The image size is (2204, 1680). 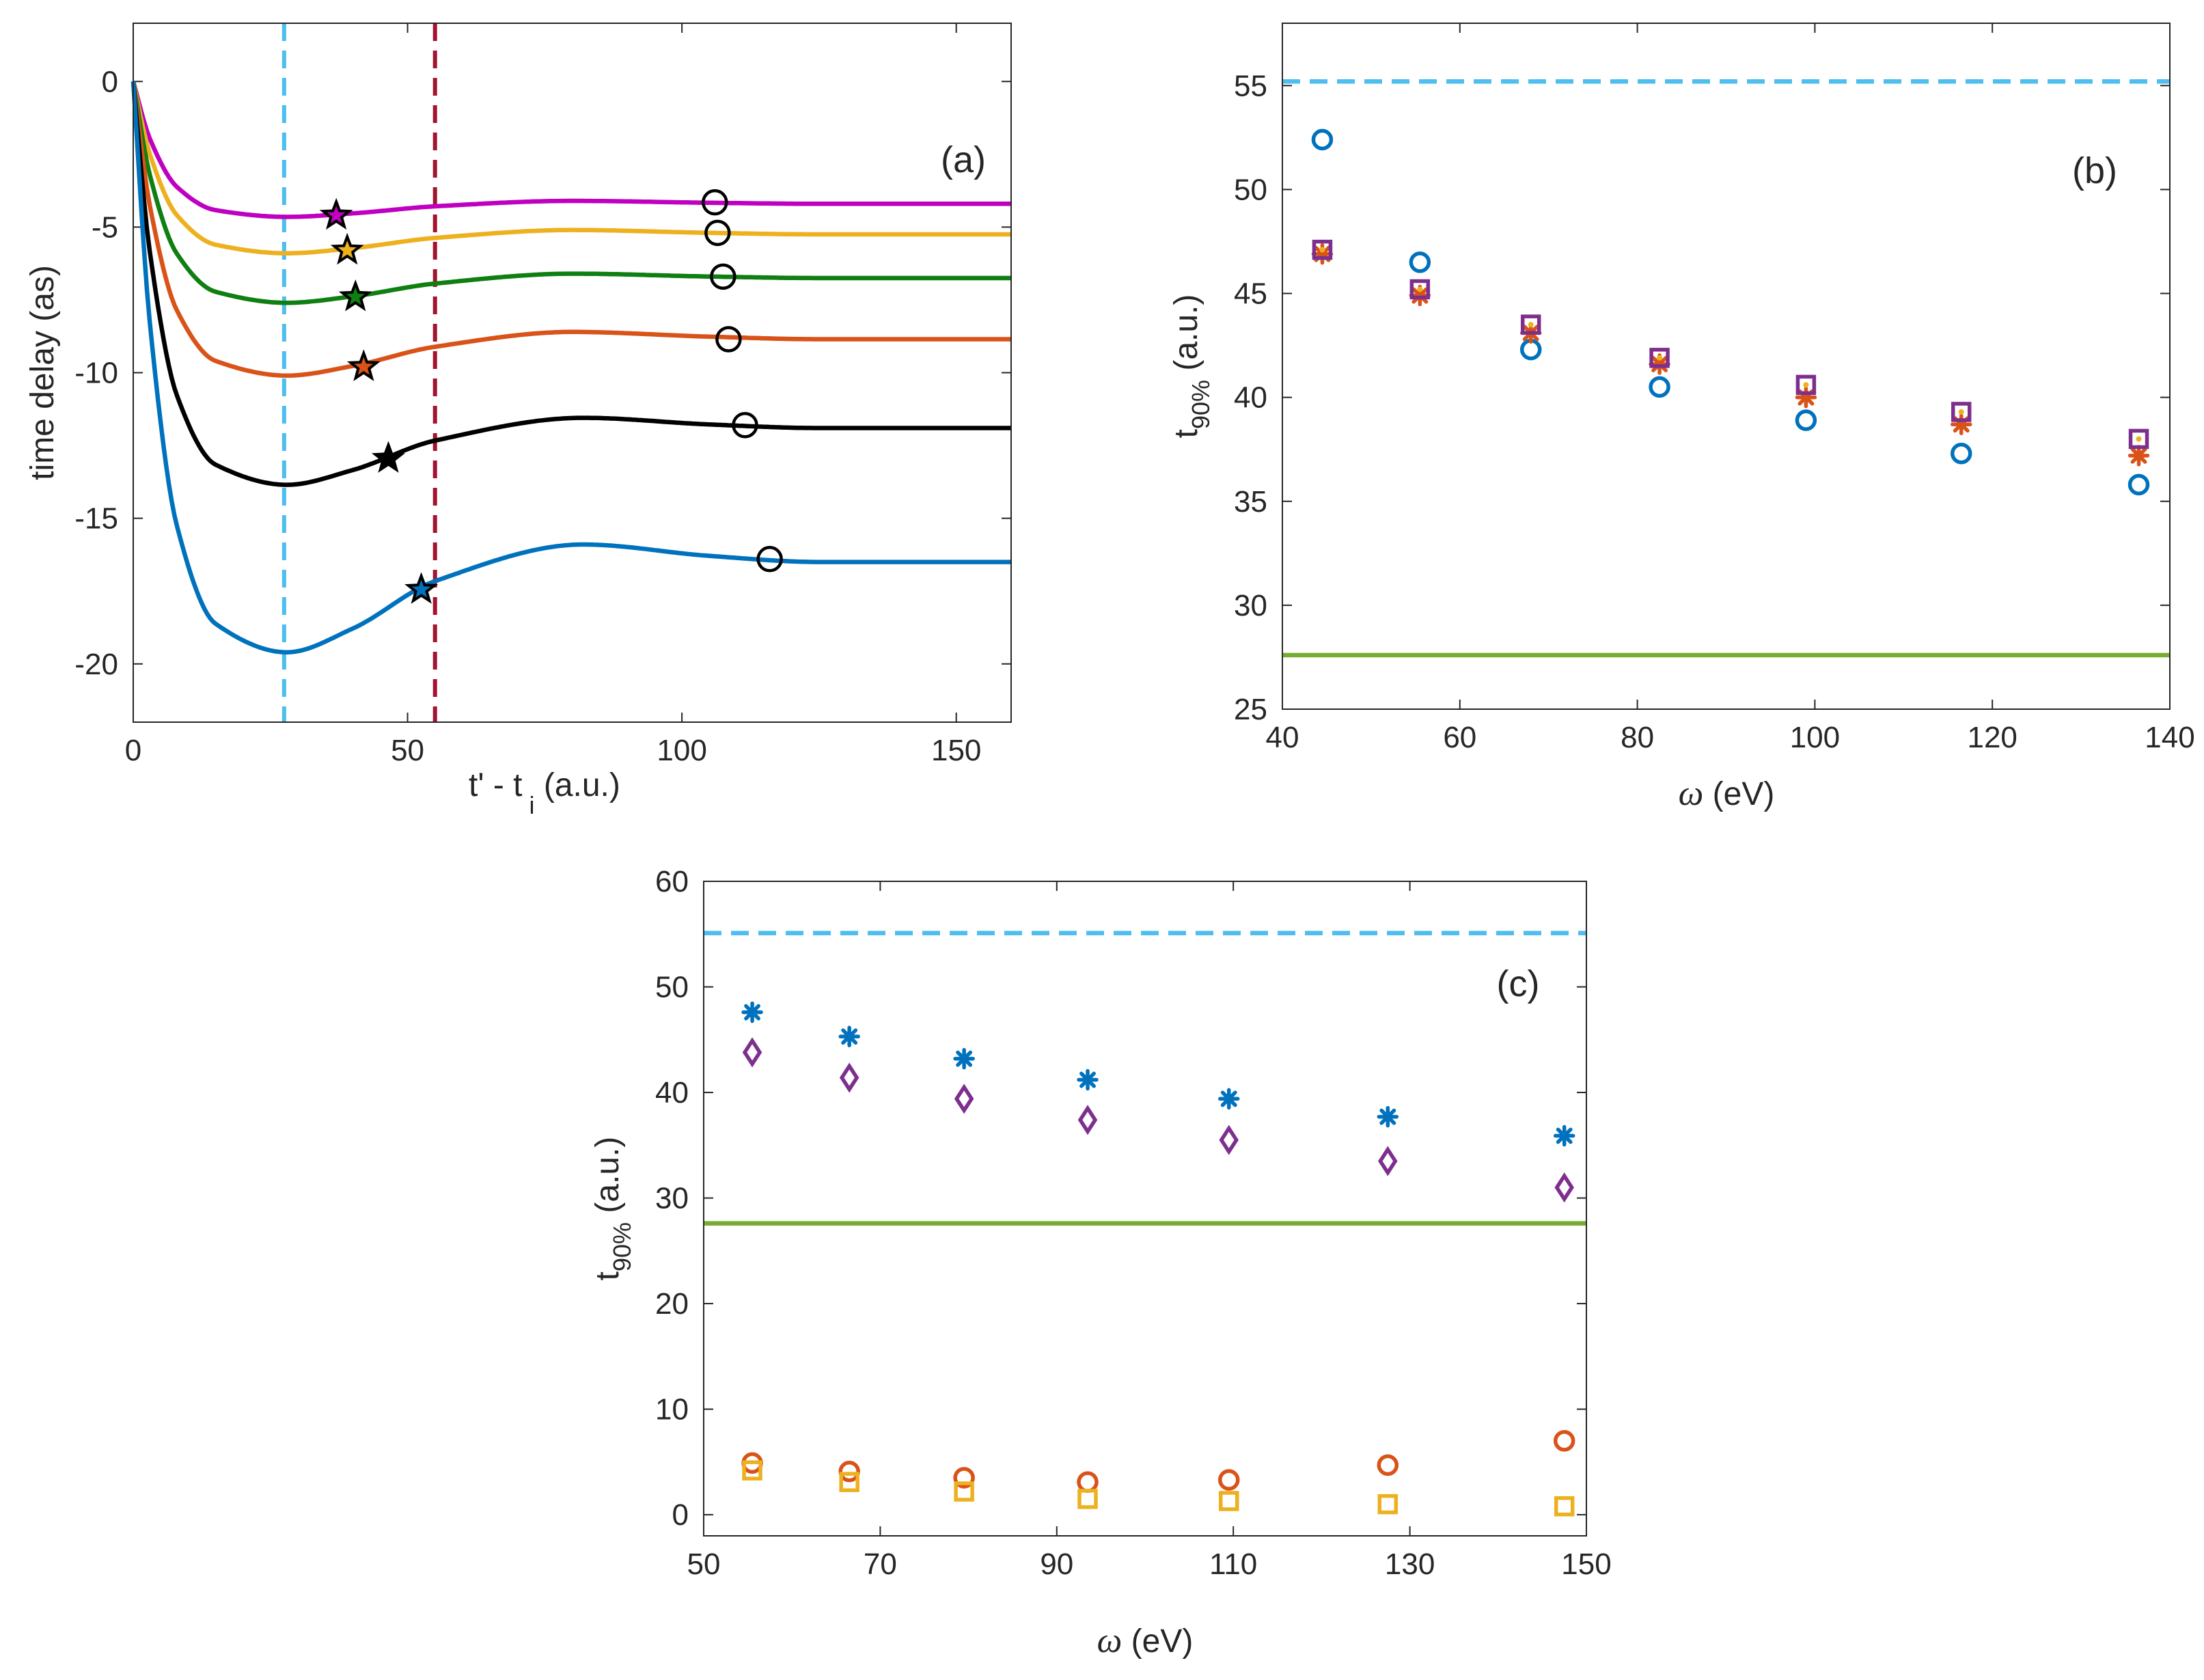 What do you see at coordinates (1637, 737) in the screenshot?
I see `x-tick-label: 80` at bounding box center [1637, 737].